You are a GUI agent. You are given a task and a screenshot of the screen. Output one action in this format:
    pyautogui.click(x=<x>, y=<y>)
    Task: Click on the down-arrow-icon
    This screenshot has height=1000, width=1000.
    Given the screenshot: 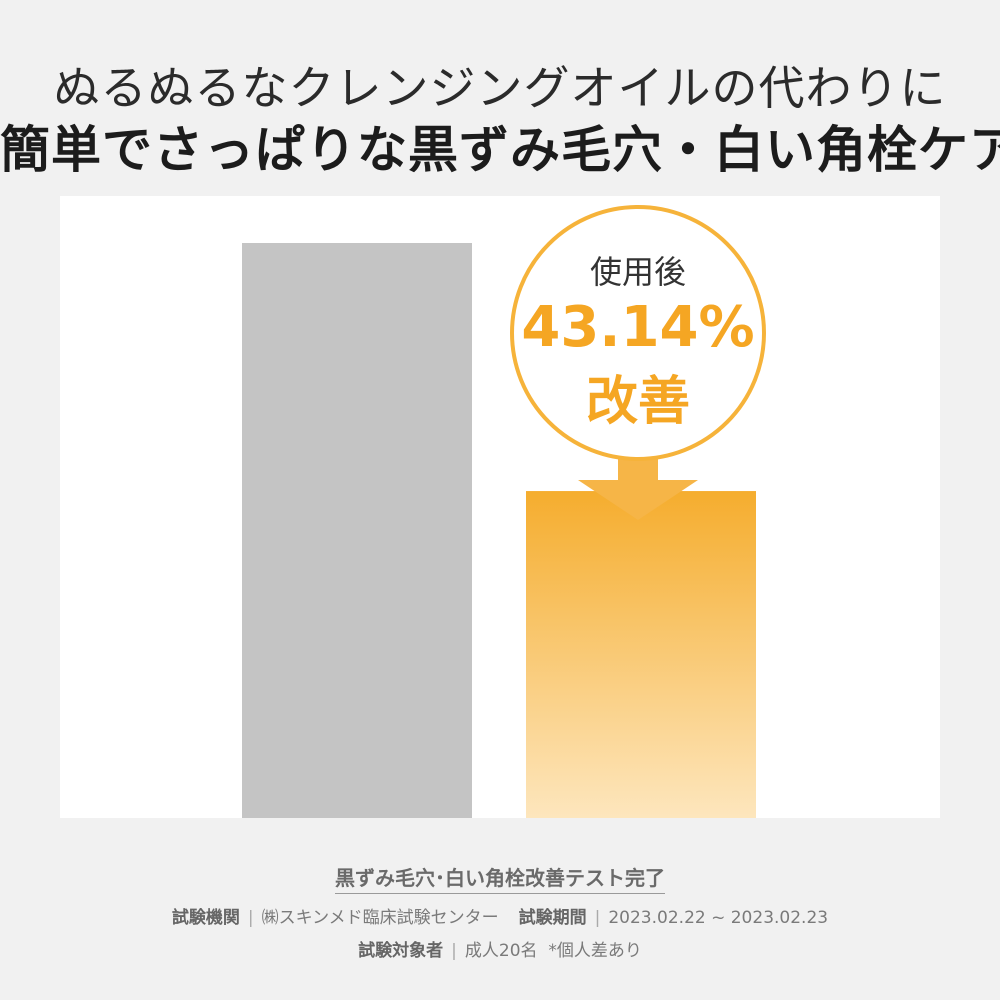 What is the action you would take?
    pyautogui.click(x=638, y=486)
    